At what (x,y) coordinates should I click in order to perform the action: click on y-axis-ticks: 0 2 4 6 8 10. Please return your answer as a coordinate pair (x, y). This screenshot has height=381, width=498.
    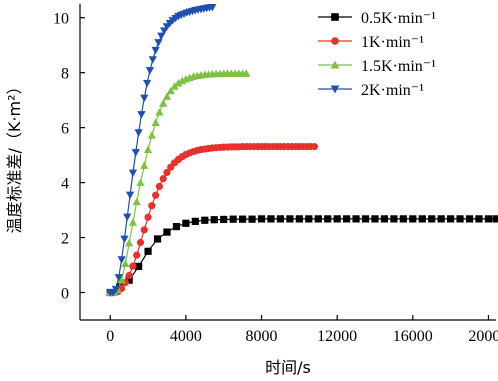
    Looking at the image, I should click on (69, 157).